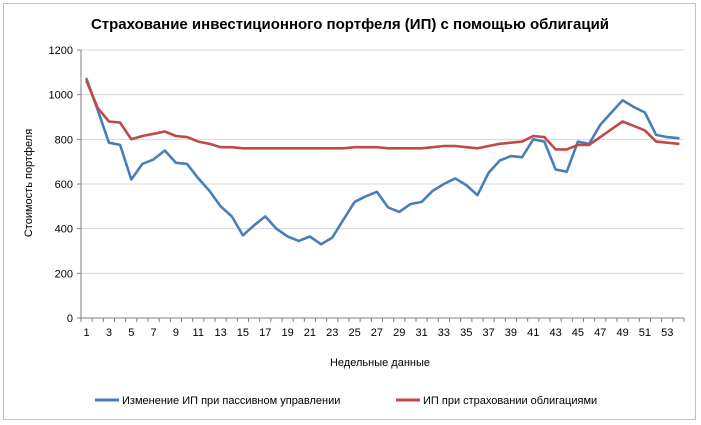 This screenshot has height=425, width=701. What do you see at coordinates (220, 333) in the screenshot?
I see `x-tick-label: 13` at bounding box center [220, 333].